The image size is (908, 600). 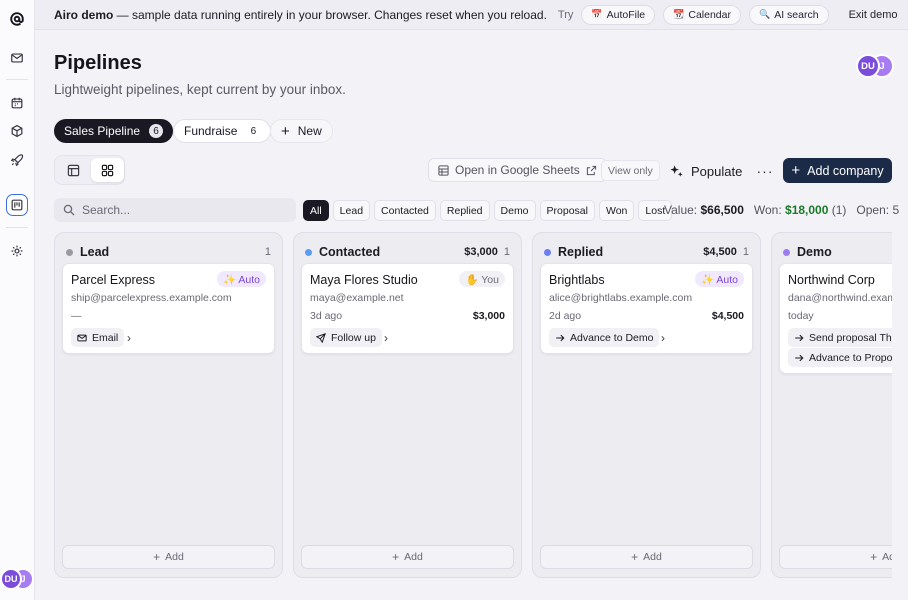 I want to click on column-header: Demo, so click(x=837, y=252).